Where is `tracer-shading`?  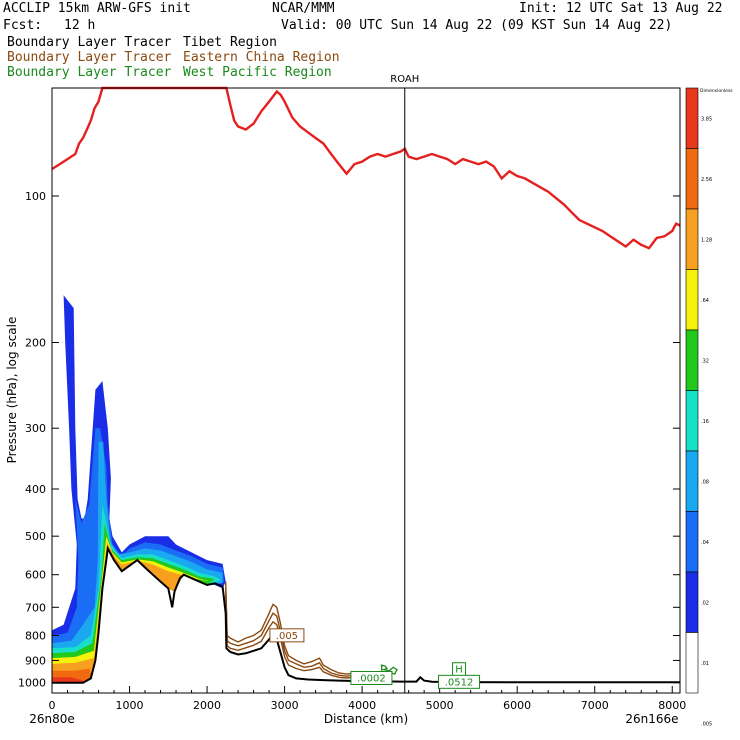 tracer-shading is located at coordinates (139, 489).